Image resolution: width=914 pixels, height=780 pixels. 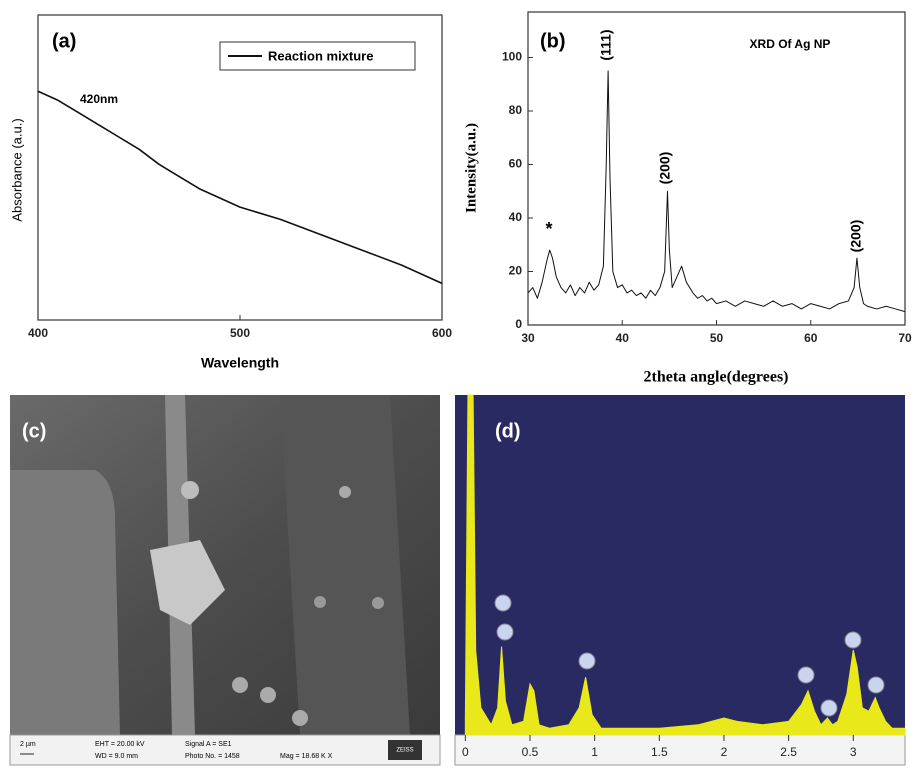 I want to click on annotation: (111), so click(x=606, y=44).